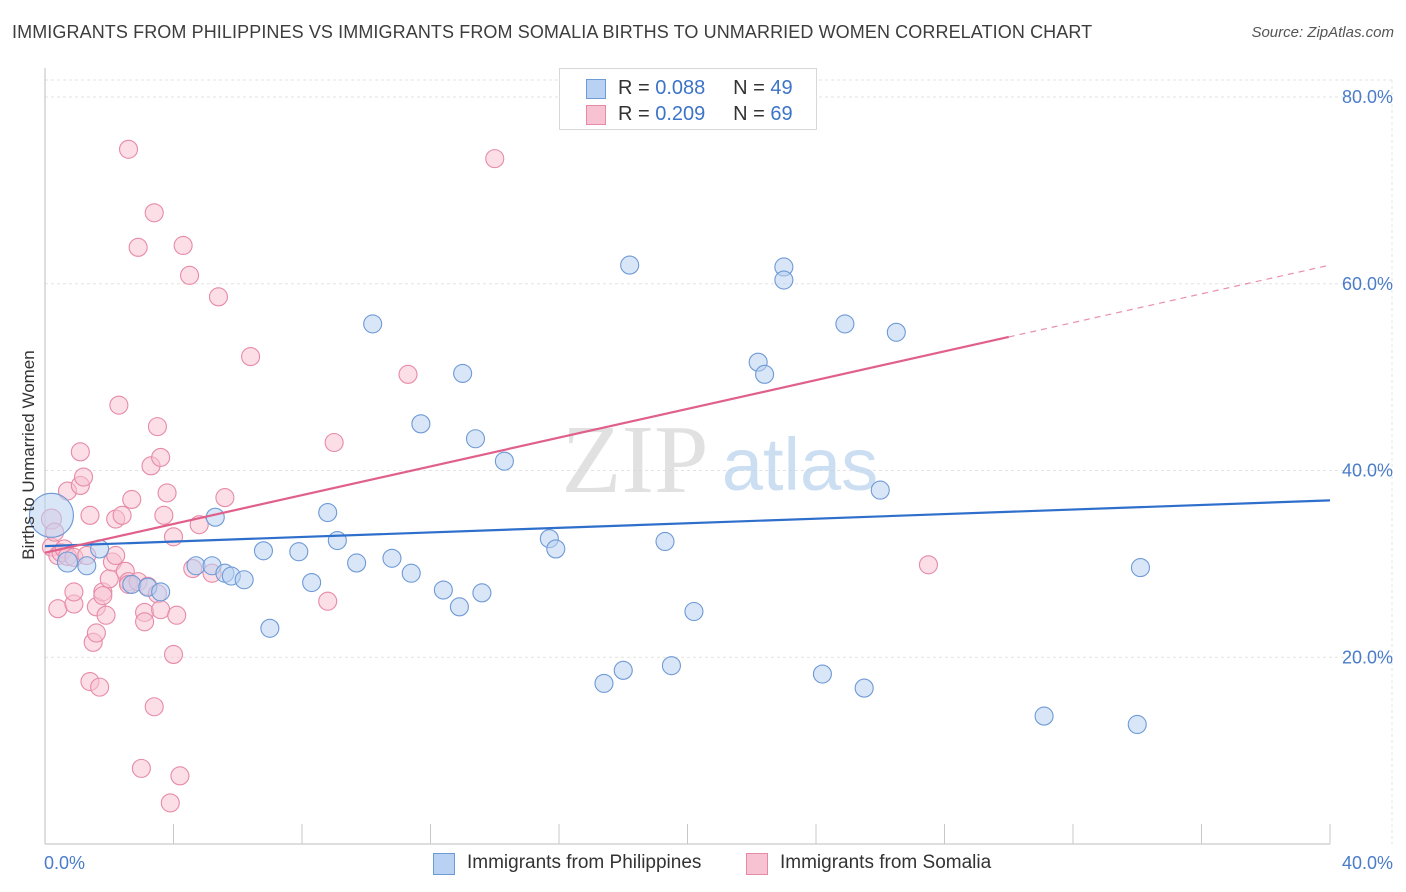  What do you see at coordinates (687, 523) in the screenshot?
I see `trend-line-philippines` at bounding box center [687, 523].